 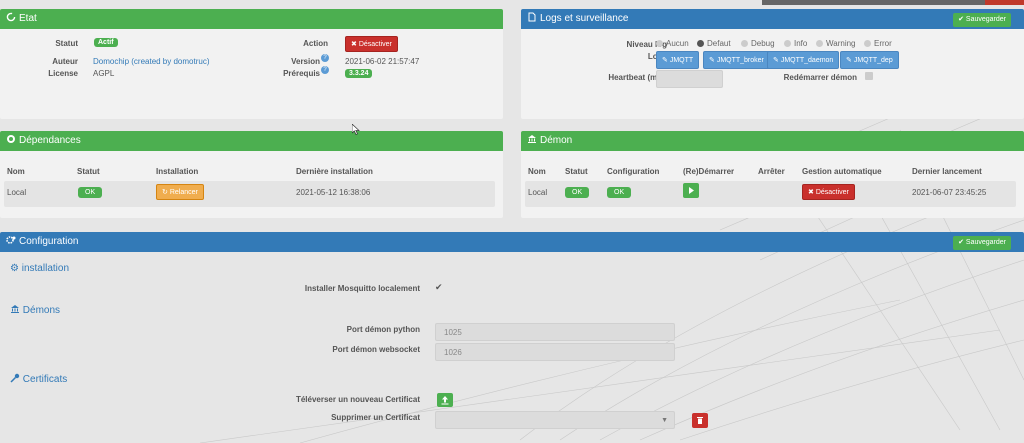 I want to click on mosquitto-checkbox: ✔, so click(x=439, y=287).